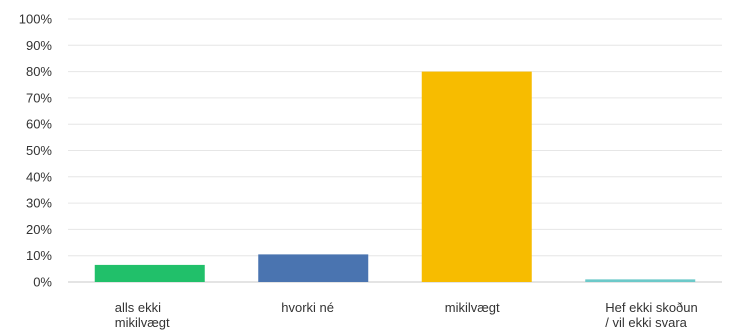 This screenshot has width=736, height=335. Describe the element at coordinates (39, 71) in the screenshot. I see `y-tick-label: 80%` at that location.